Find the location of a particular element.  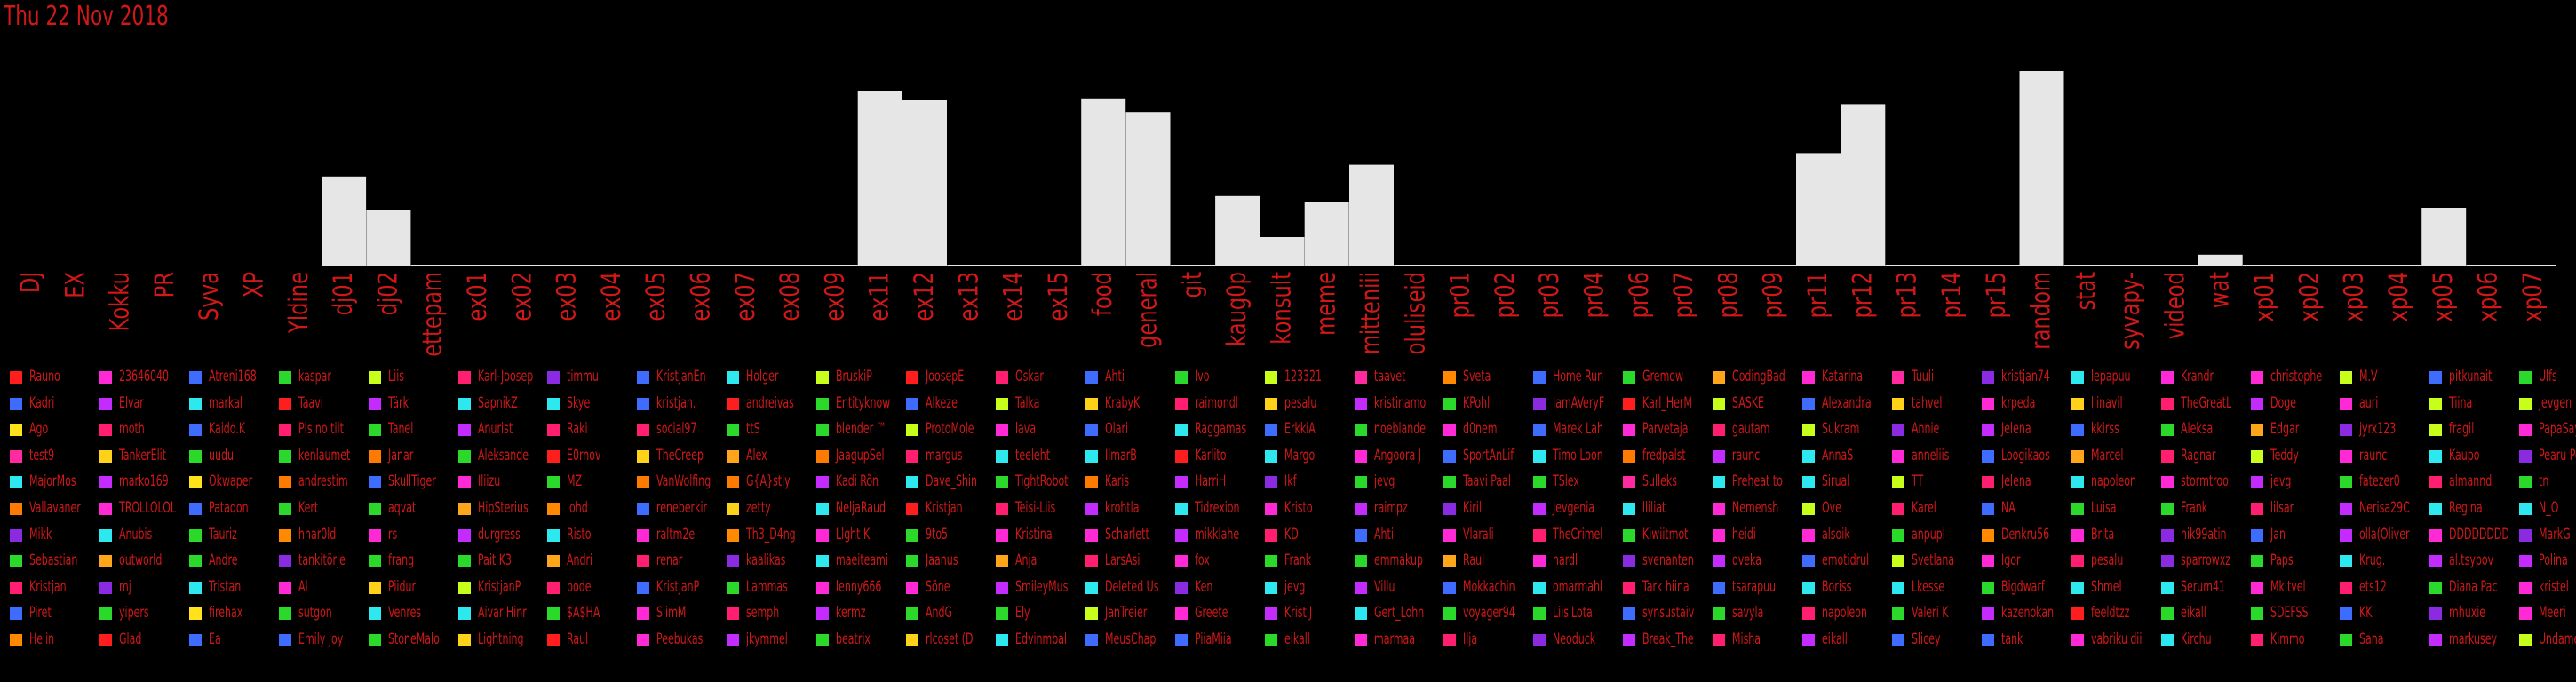

legend-item: Sebastian is located at coordinates (44, 561).